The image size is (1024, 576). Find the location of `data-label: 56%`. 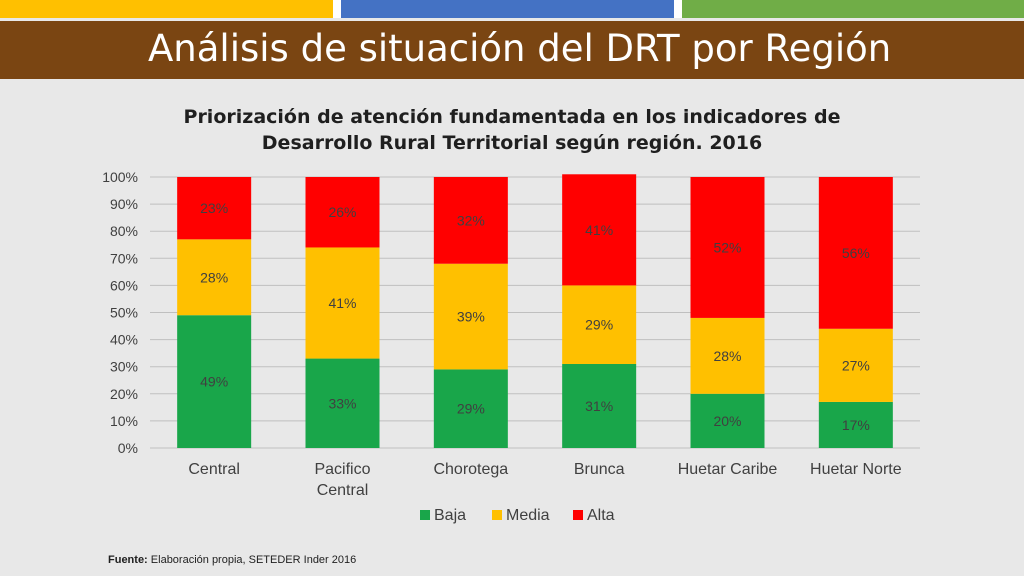

data-label: 56% is located at coordinates (856, 253).